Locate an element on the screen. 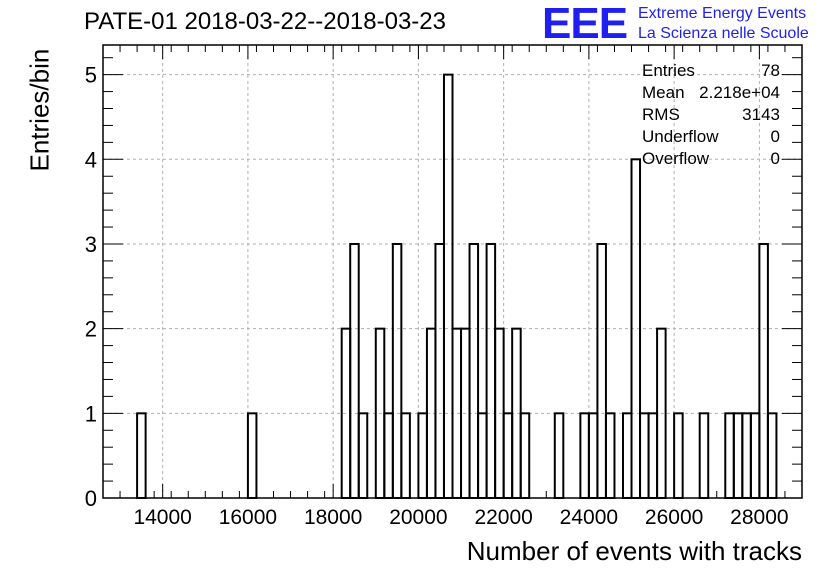 This screenshot has height=572, width=836. stat-row-mean: Mean 2.218e+04 is located at coordinates (711, 93).